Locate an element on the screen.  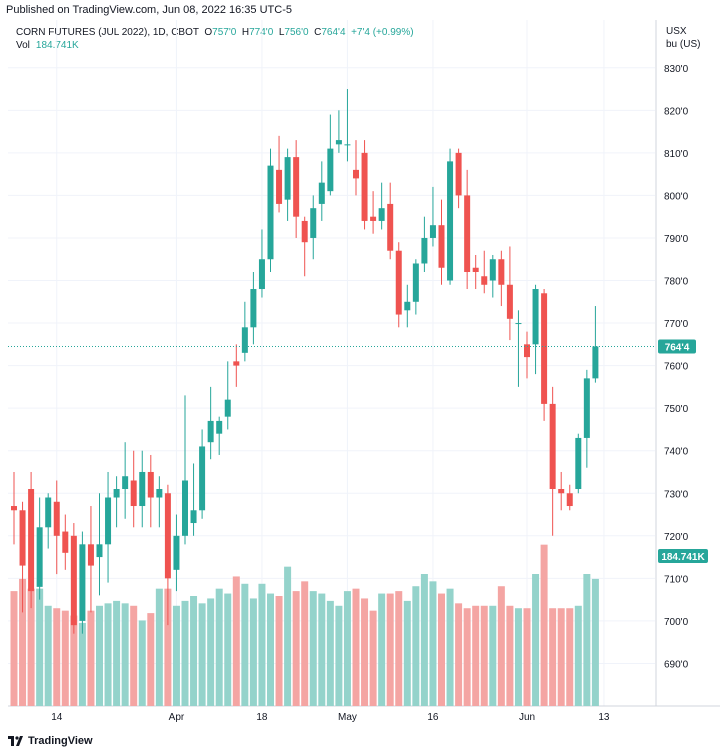
x-tick-label: 13 is located at coordinates (604, 717).